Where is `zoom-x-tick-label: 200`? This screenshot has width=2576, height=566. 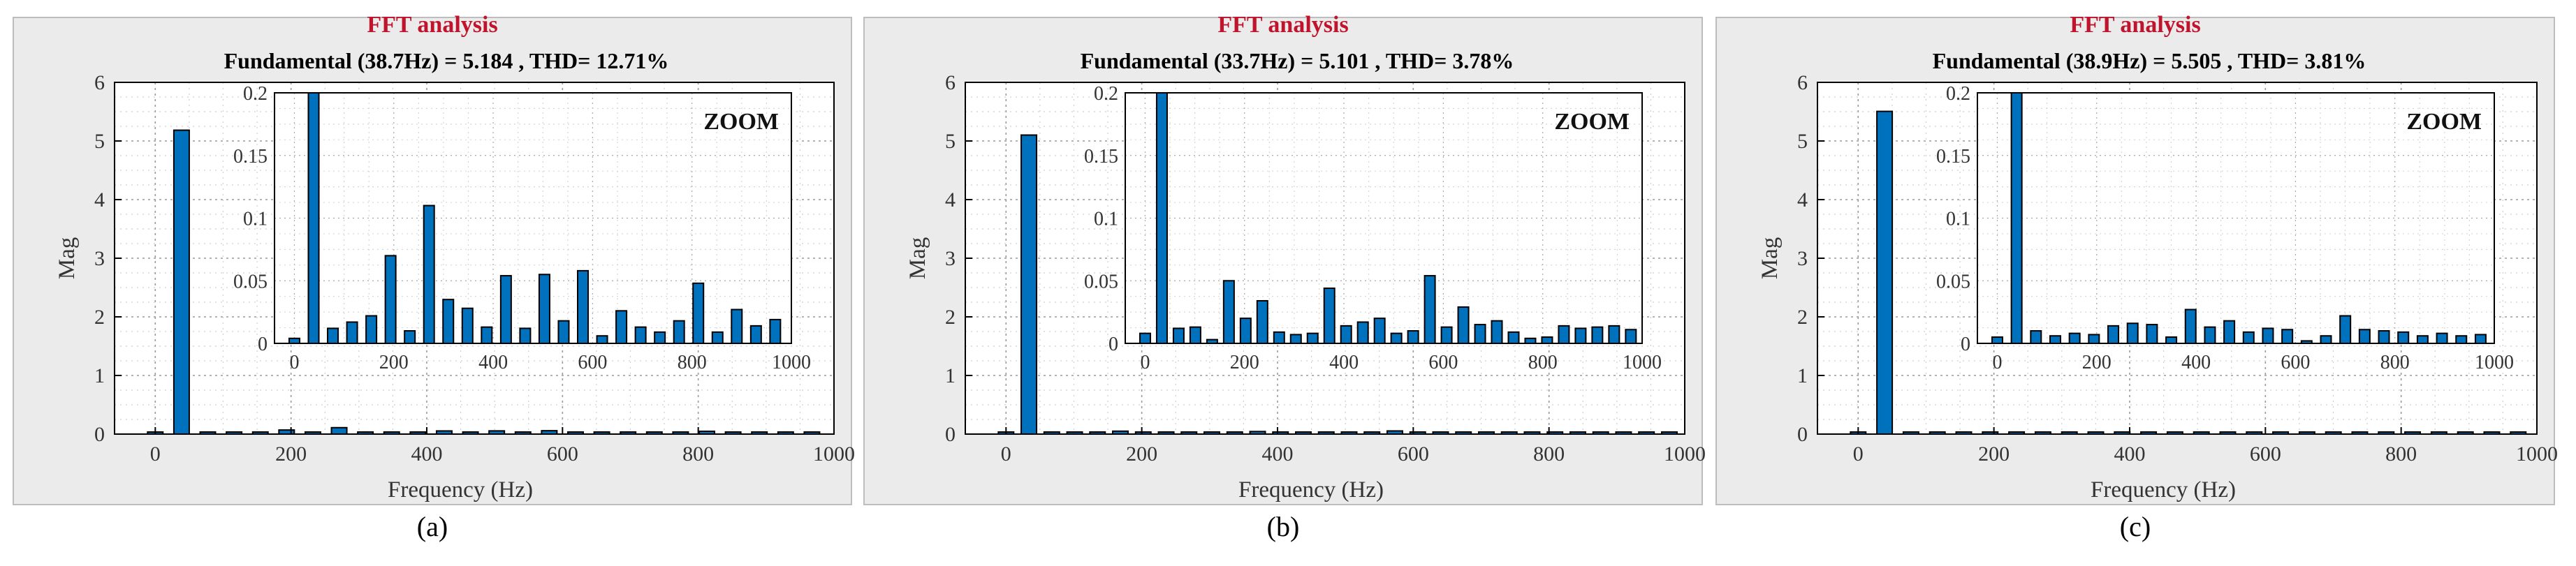 zoom-x-tick-label: 200 is located at coordinates (394, 363).